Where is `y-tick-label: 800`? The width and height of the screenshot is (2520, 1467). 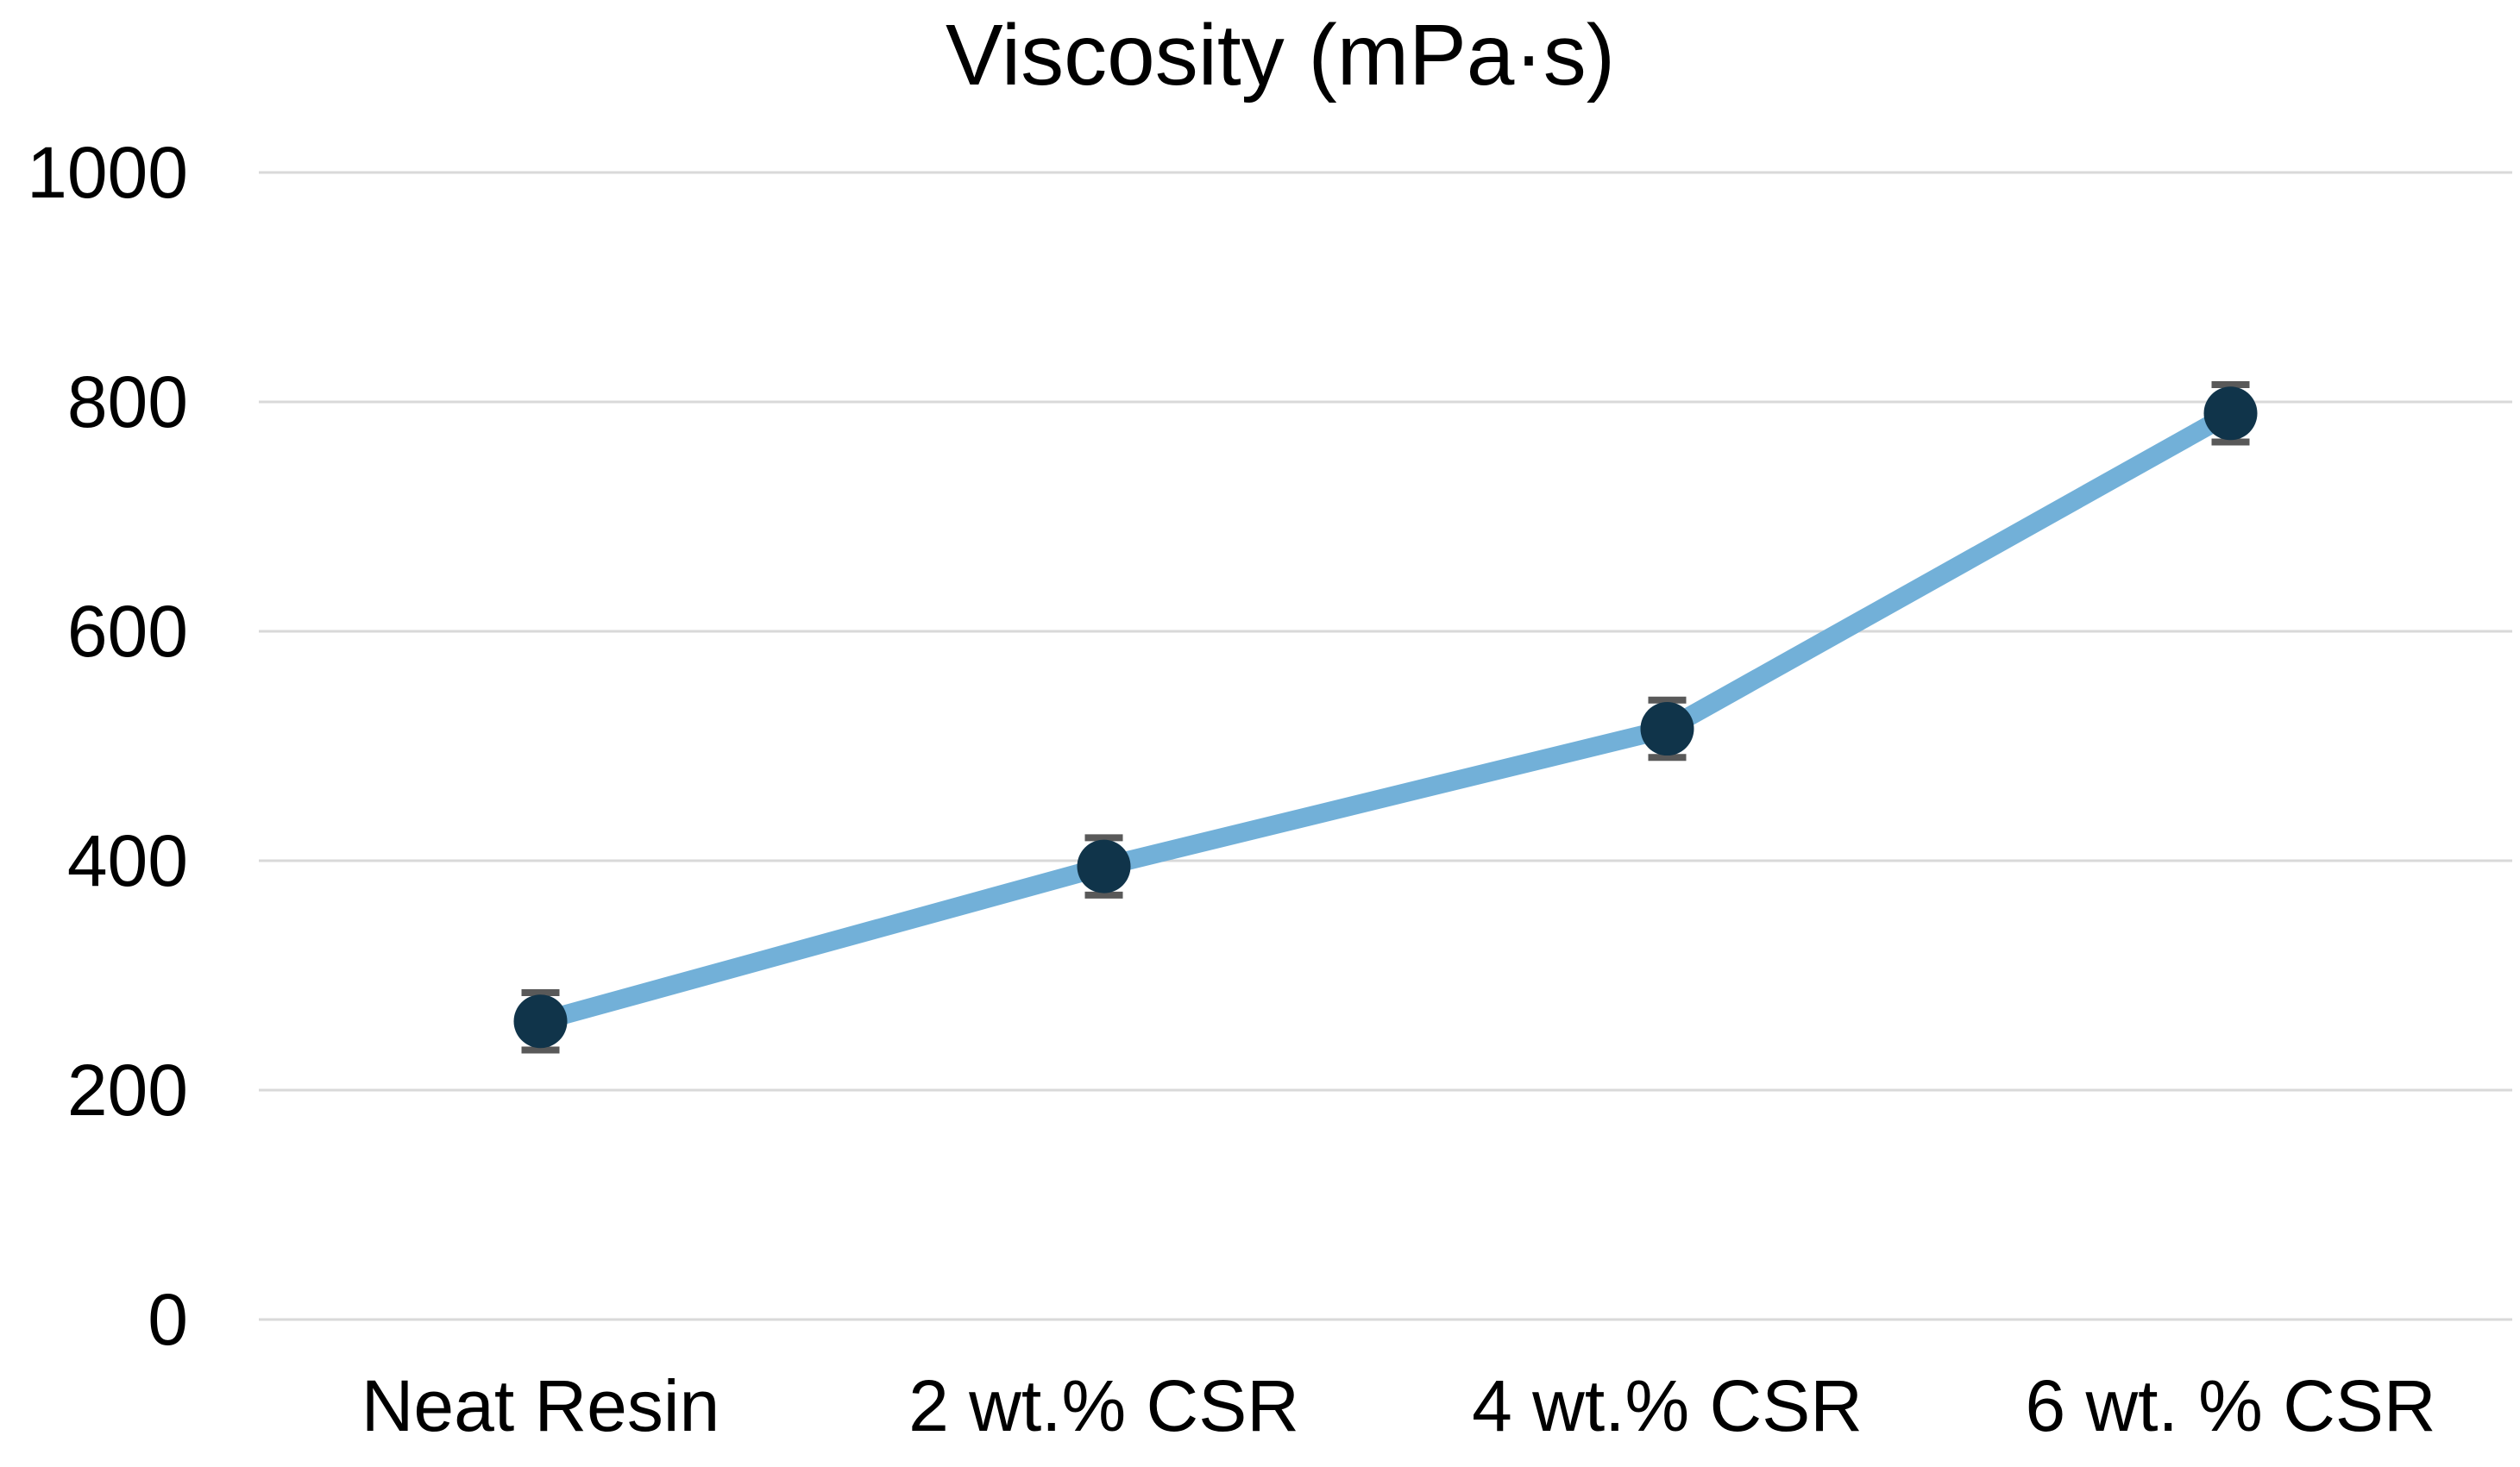 y-tick-label: 800 is located at coordinates (127, 401).